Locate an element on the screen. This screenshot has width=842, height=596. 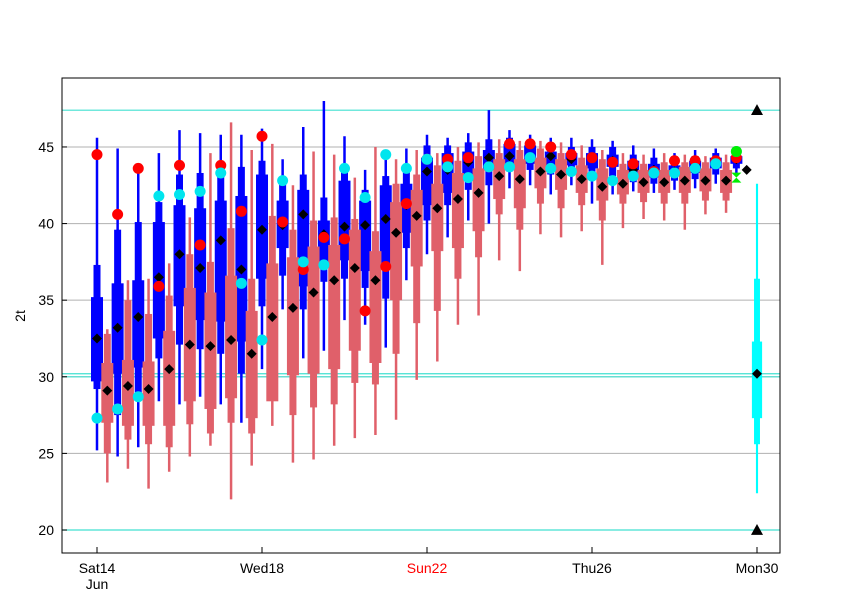
climate-median-marker is located at coordinates (757, 373).